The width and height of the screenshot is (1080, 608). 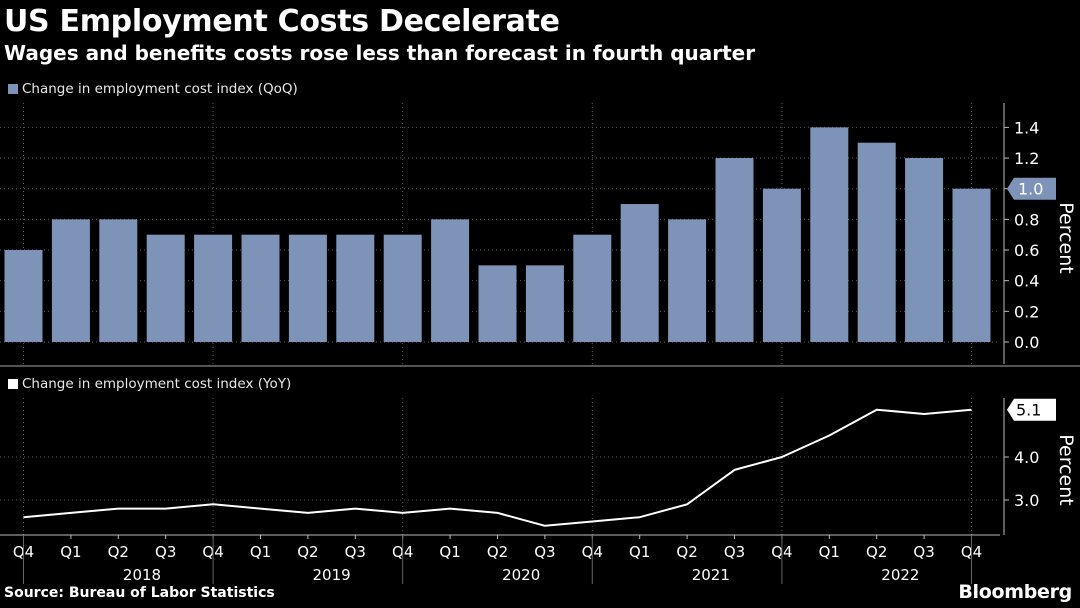 I want to click on bloomberg-logo: Bloomberg, so click(x=1015, y=592).